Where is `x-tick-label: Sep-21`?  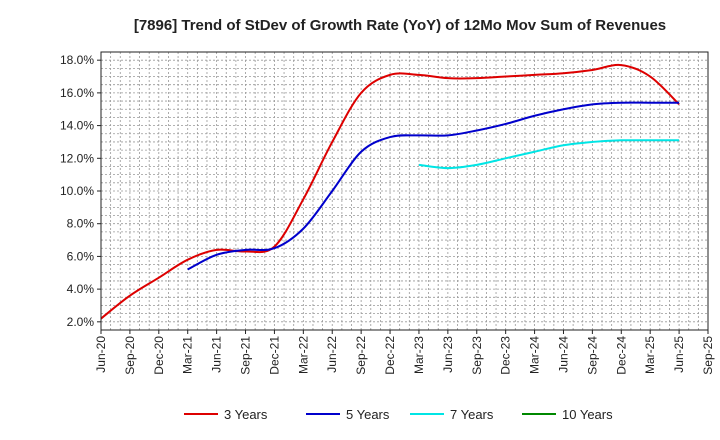
x-tick-label: Sep-21 is located at coordinates (246, 355).